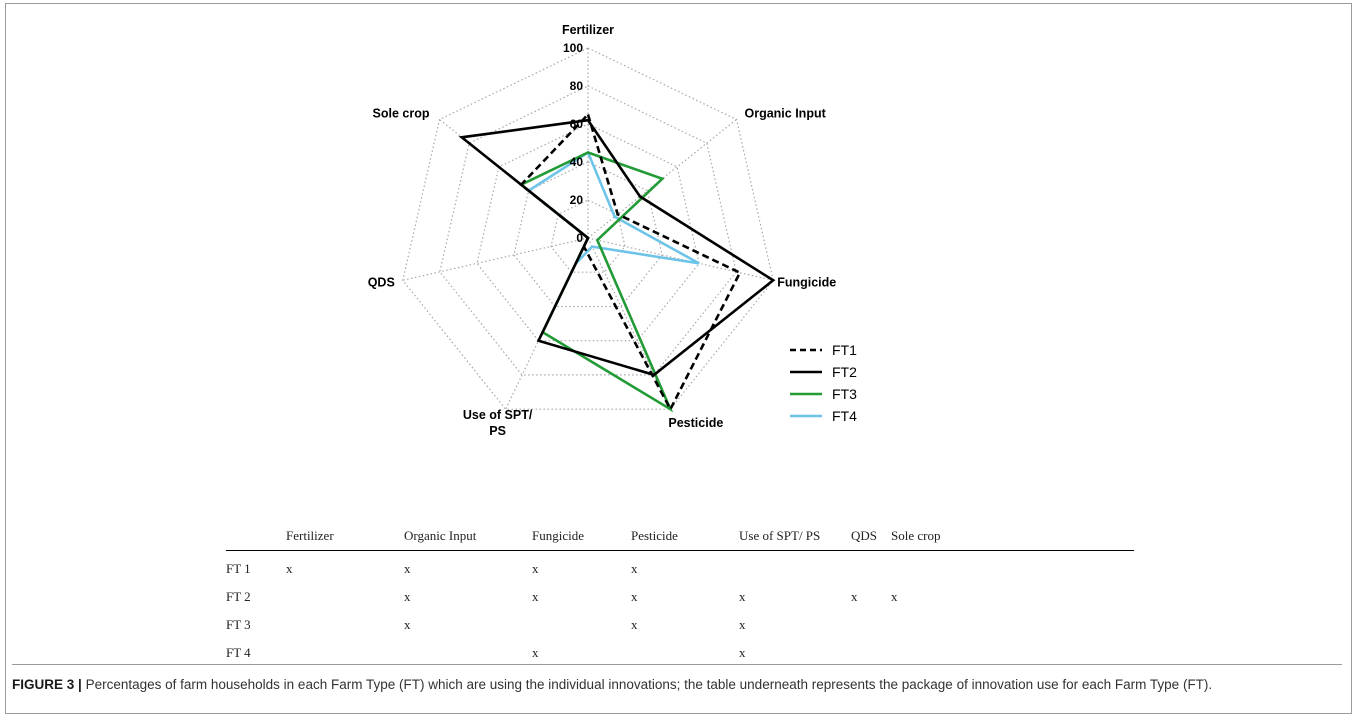 This screenshot has width=1357, height=718. I want to click on series-line-ft1, so click(630, 262).